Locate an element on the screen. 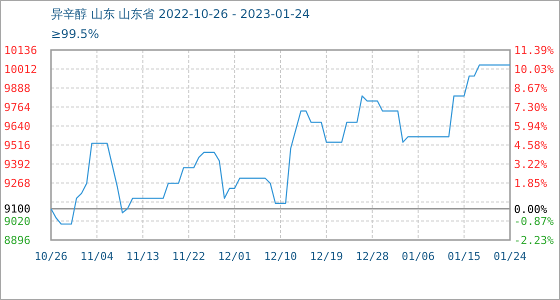  y-tick-label: 10012 is located at coordinates (21, 69).